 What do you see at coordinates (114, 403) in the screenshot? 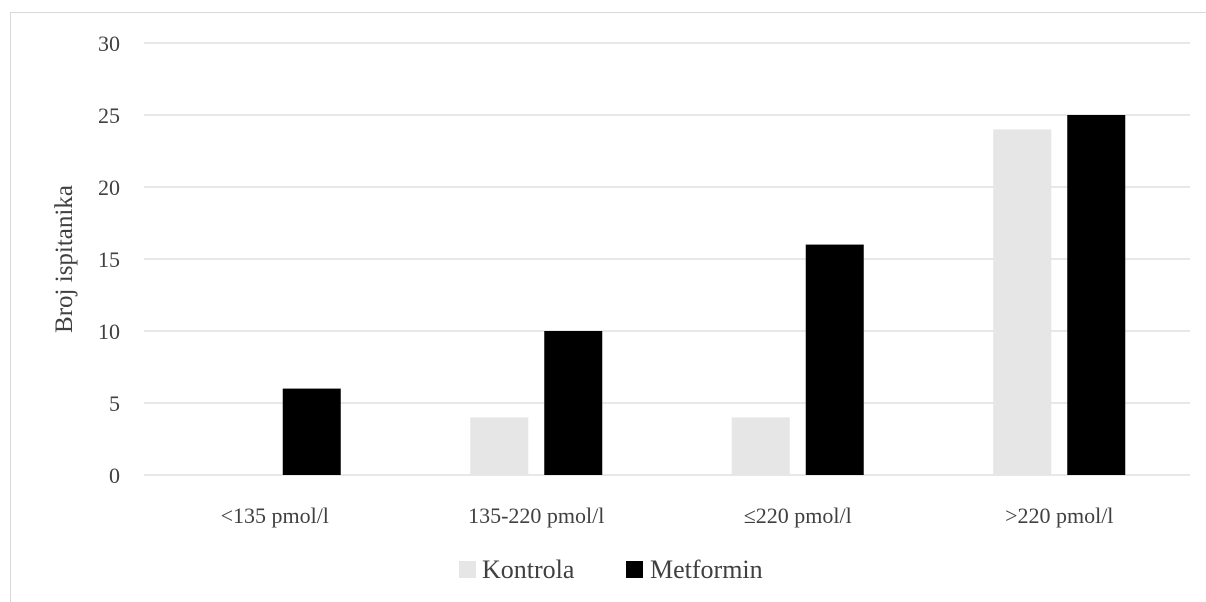
I see `y-tick-label: 5` at bounding box center [114, 403].